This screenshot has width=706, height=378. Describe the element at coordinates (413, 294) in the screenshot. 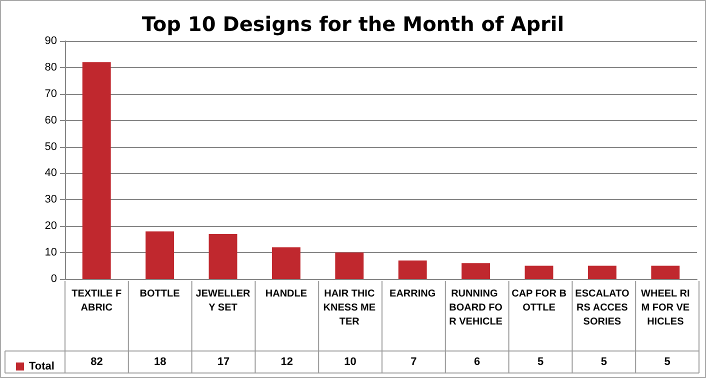

I see `x-tick-label: EARRING` at that location.